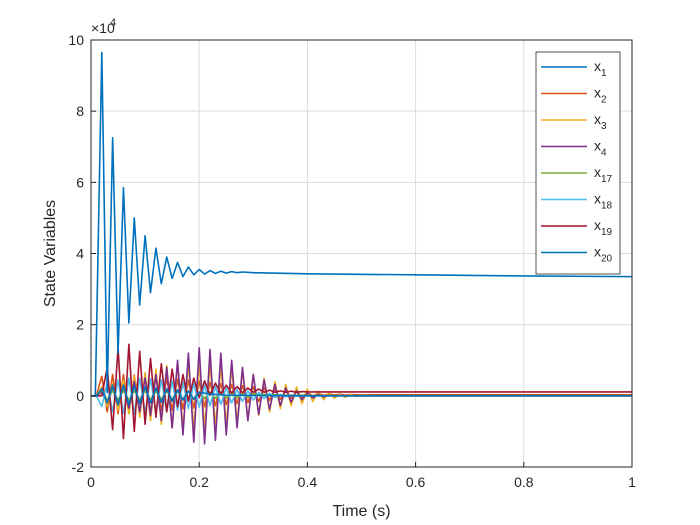 The image size is (700, 525). Describe the element at coordinates (361, 511) in the screenshot. I see `x-axis-label: Time (s)` at that location.